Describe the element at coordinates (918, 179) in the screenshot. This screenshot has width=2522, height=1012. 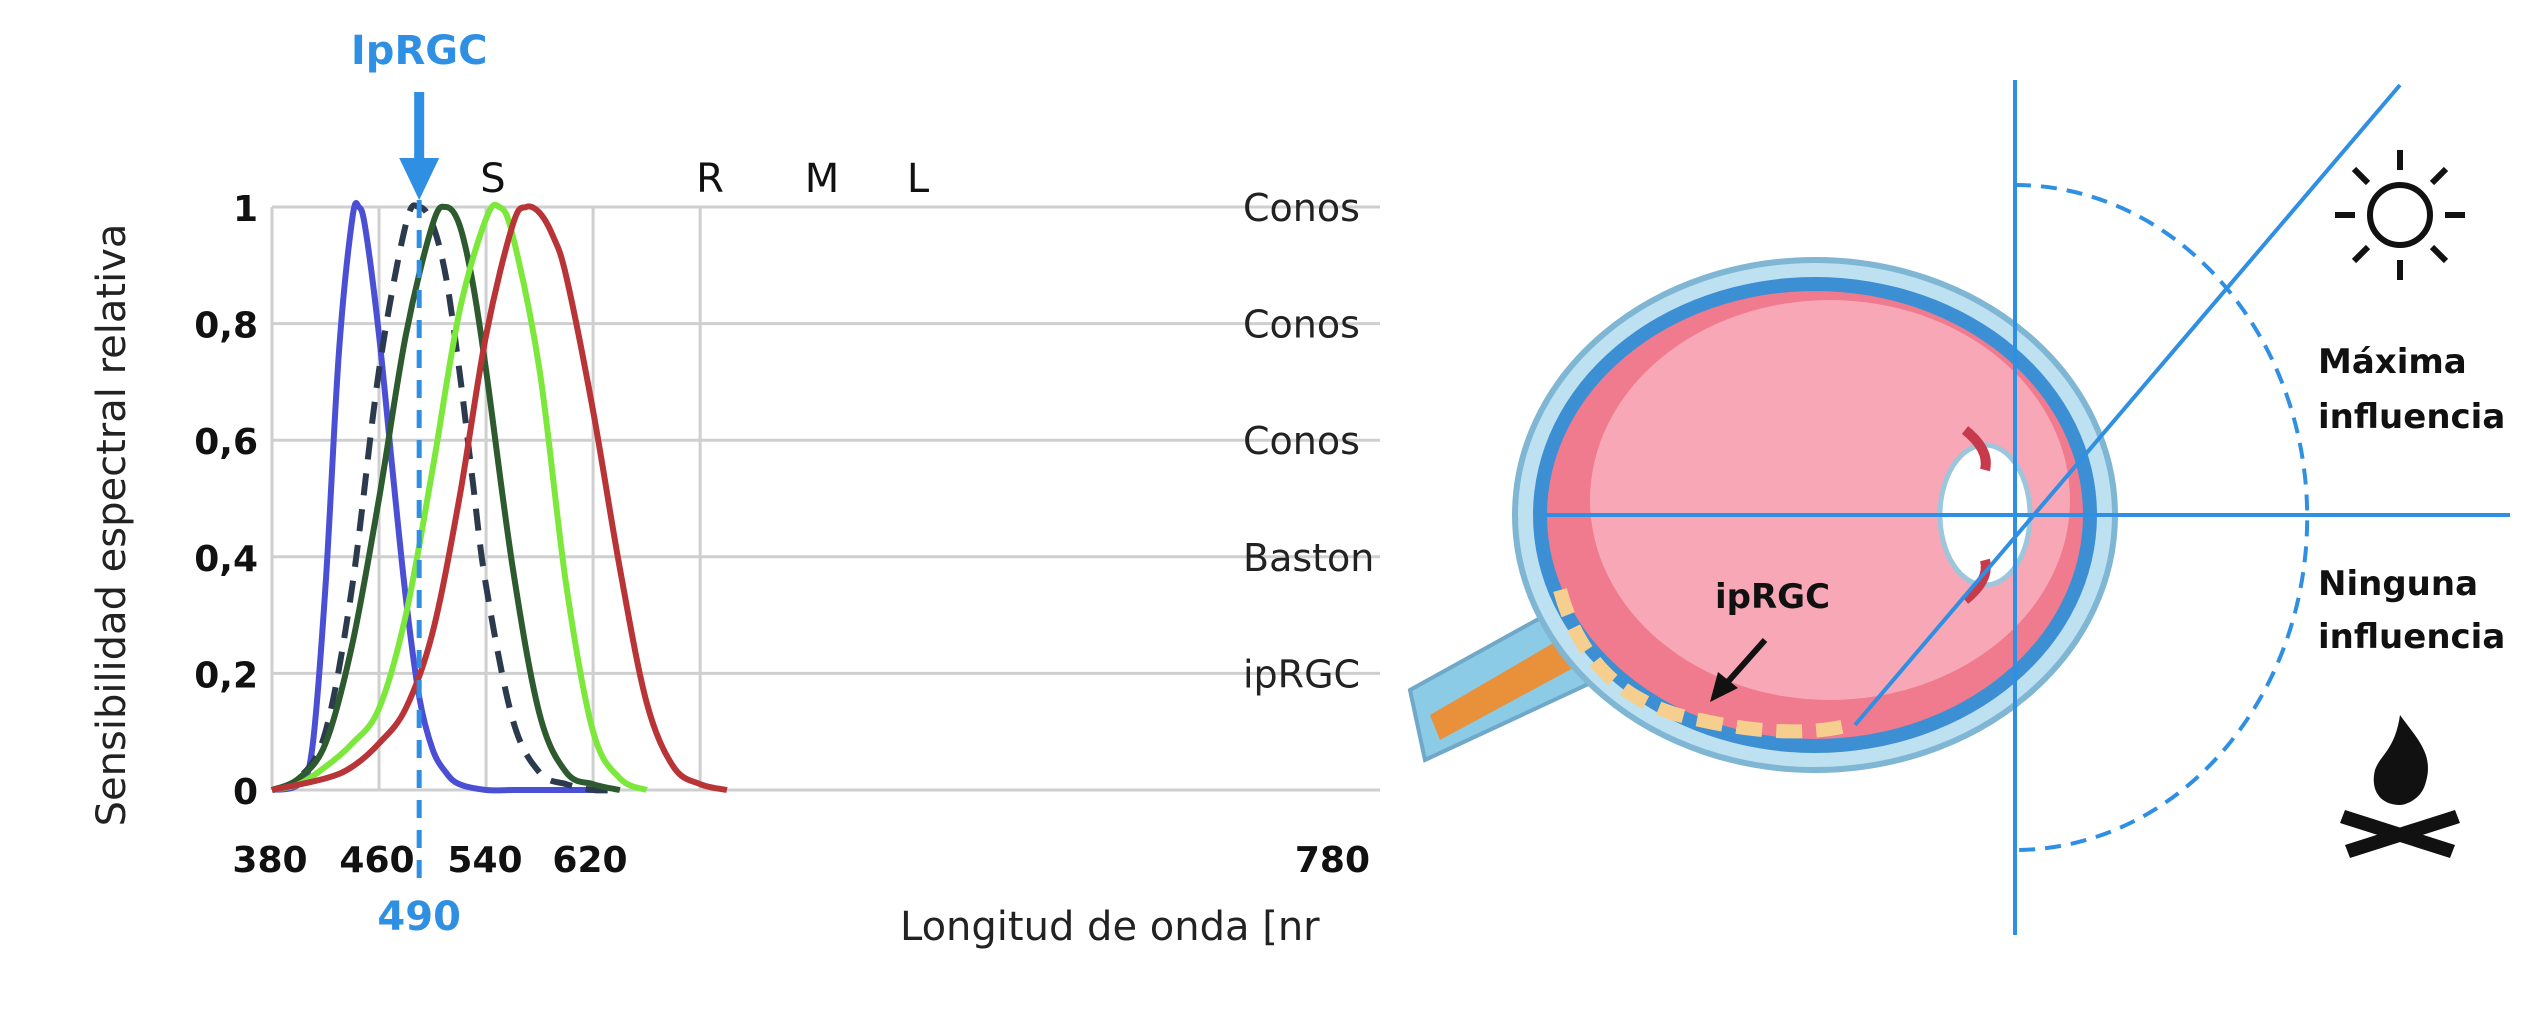
I see `curve-letter-L: L` at that location.